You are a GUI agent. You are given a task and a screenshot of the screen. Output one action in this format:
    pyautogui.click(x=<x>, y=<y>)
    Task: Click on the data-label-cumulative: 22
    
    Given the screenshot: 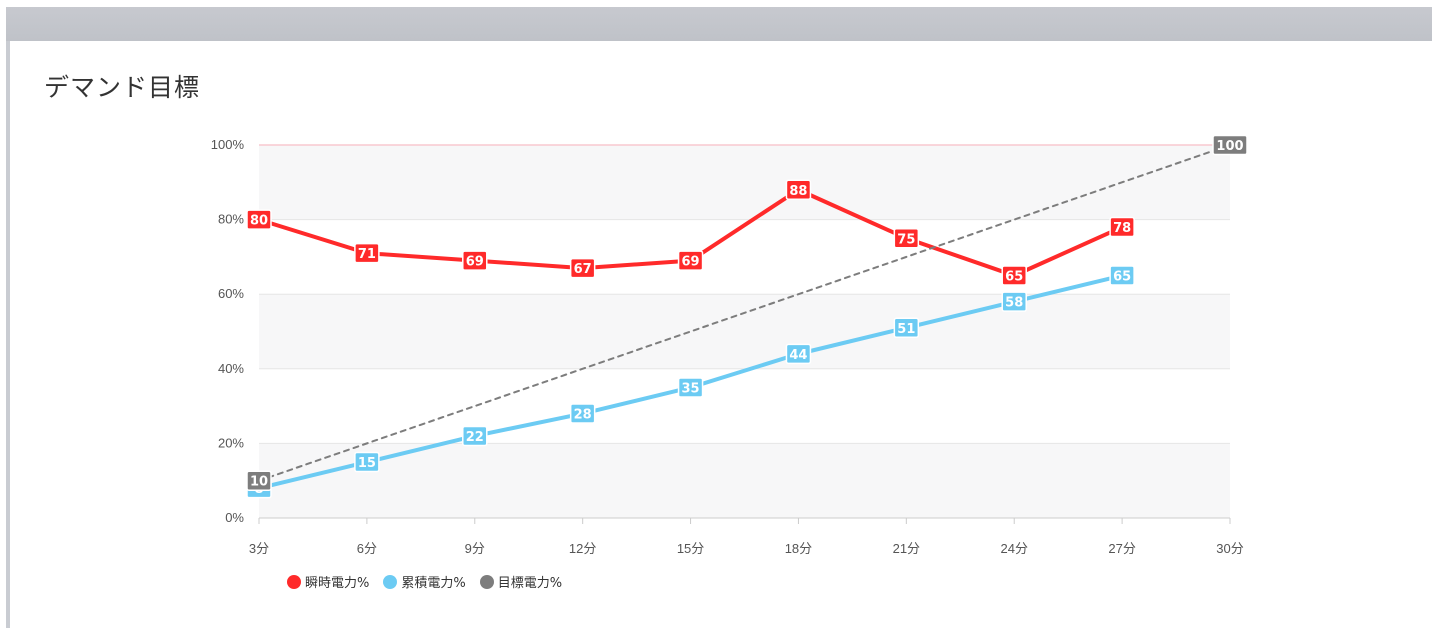 What is the action you would take?
    pyautogui.click(x=475, y=436)
    